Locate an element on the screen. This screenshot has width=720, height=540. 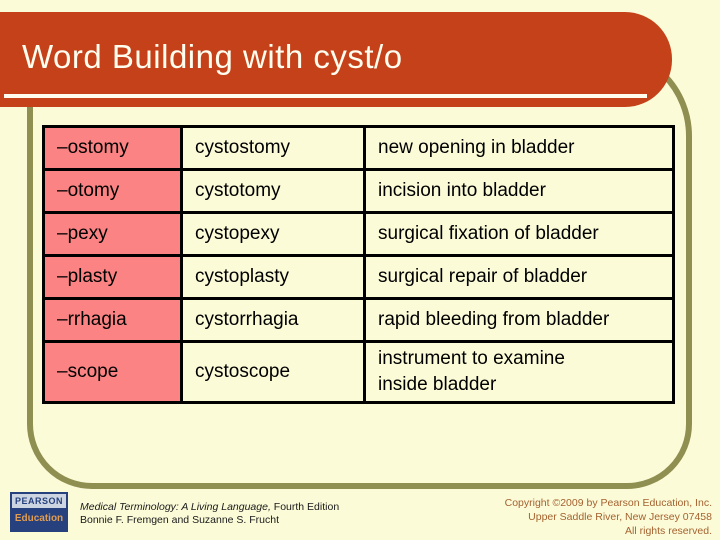
copyright-line-3: All rights reserved. is located at coordinates (668, 531).